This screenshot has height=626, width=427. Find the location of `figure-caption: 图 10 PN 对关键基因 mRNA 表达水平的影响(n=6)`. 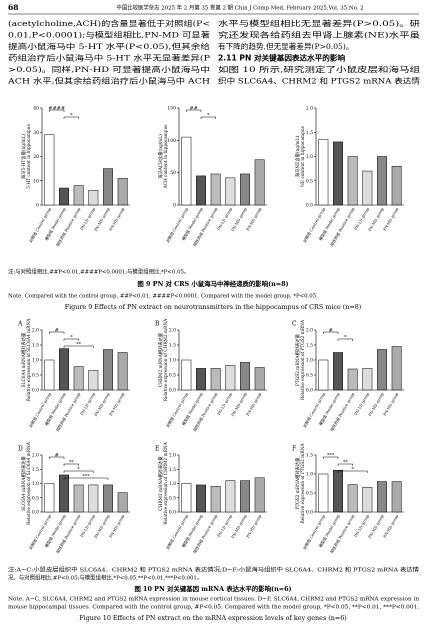

figure-caption: 图 10 PN 对关键基因 mRNA 表达水平的影响(n=6) is located at coordinates (212, 588).